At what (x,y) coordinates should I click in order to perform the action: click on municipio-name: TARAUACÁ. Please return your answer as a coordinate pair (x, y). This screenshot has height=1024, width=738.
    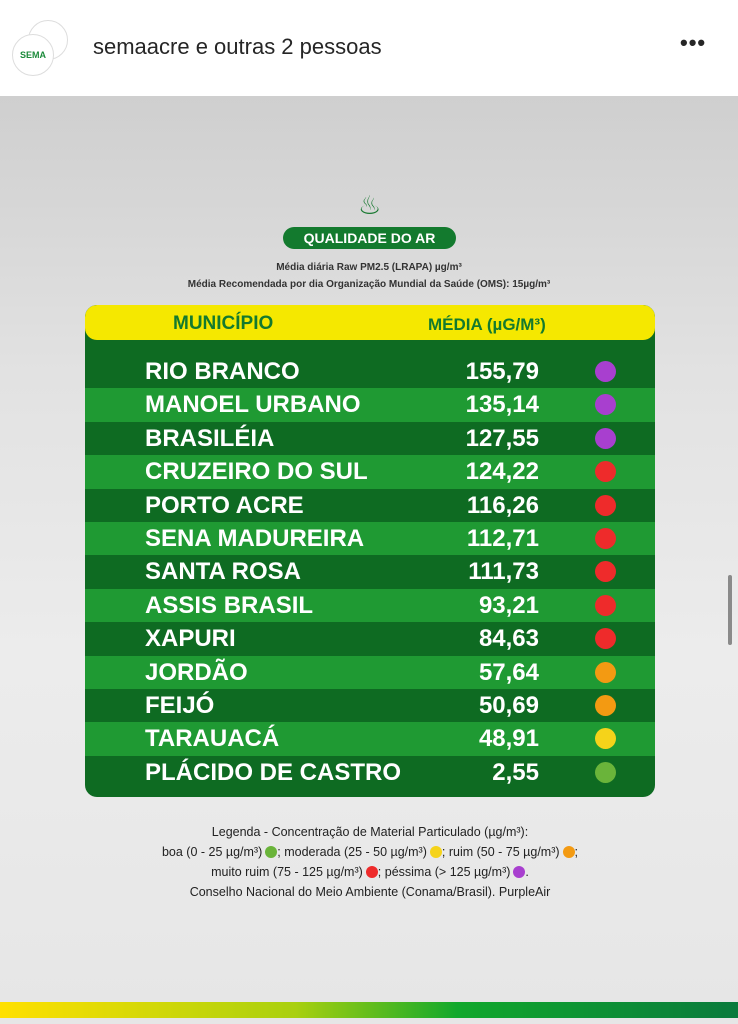
    Looking at the image, I should click on (212, 739).